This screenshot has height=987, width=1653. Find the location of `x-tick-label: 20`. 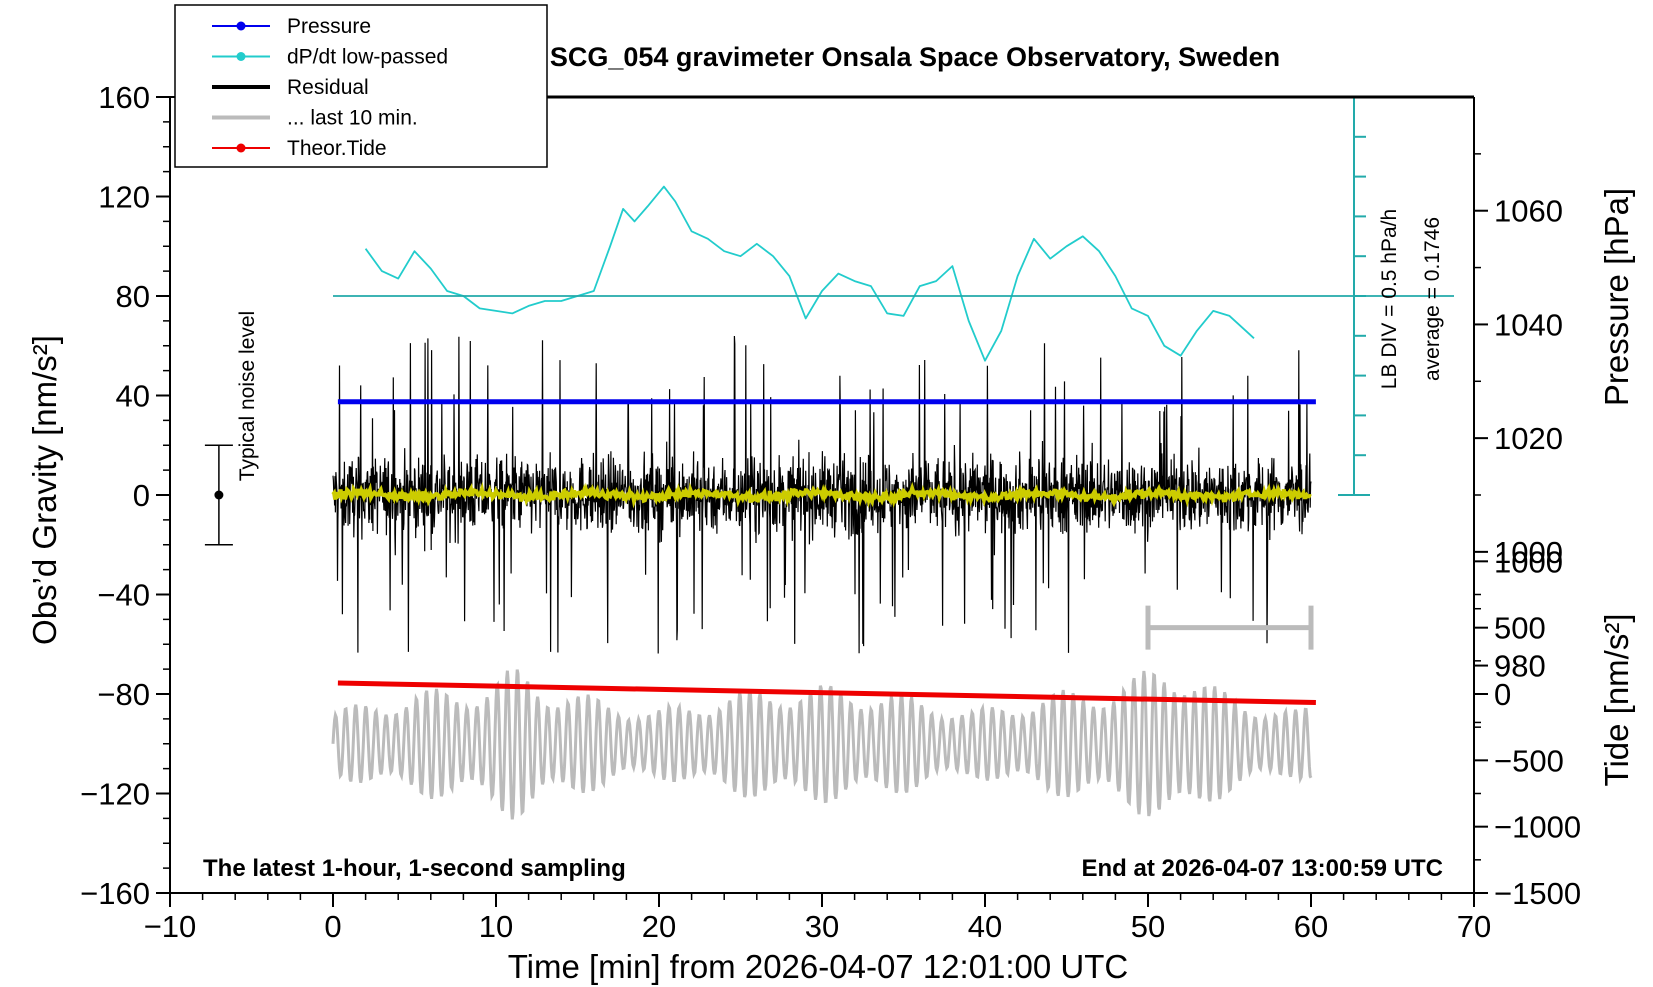

x-tick-label: 20 is located at coordinates (659, 926).